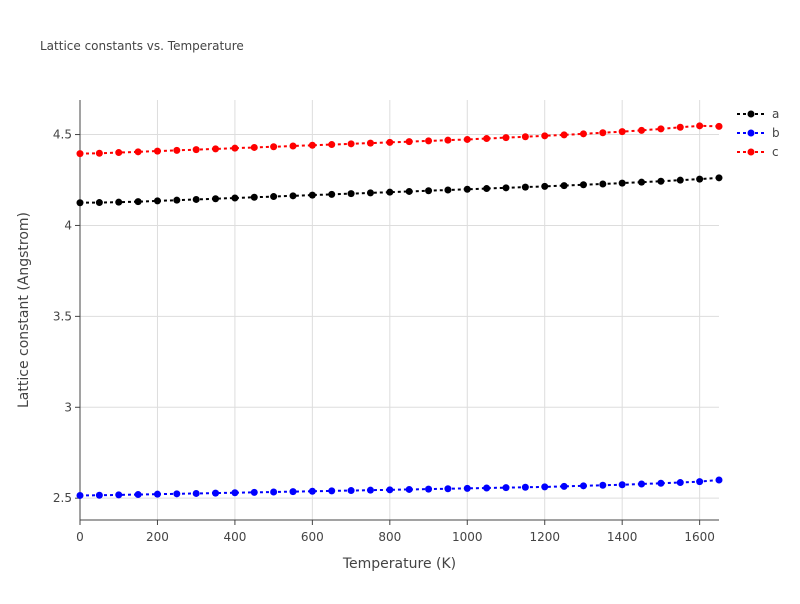  What do you see at coordinates (157, 537) in the screenshot?
I see `x-tick-label: 200` at bounding box center [157, 537].